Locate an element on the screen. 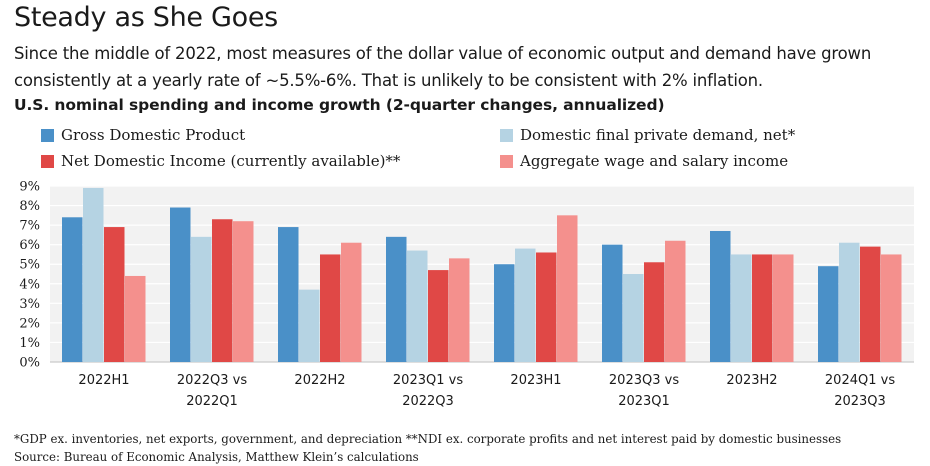  x-tick-label-line: 2023H1 is located at coordinates (535, 380).